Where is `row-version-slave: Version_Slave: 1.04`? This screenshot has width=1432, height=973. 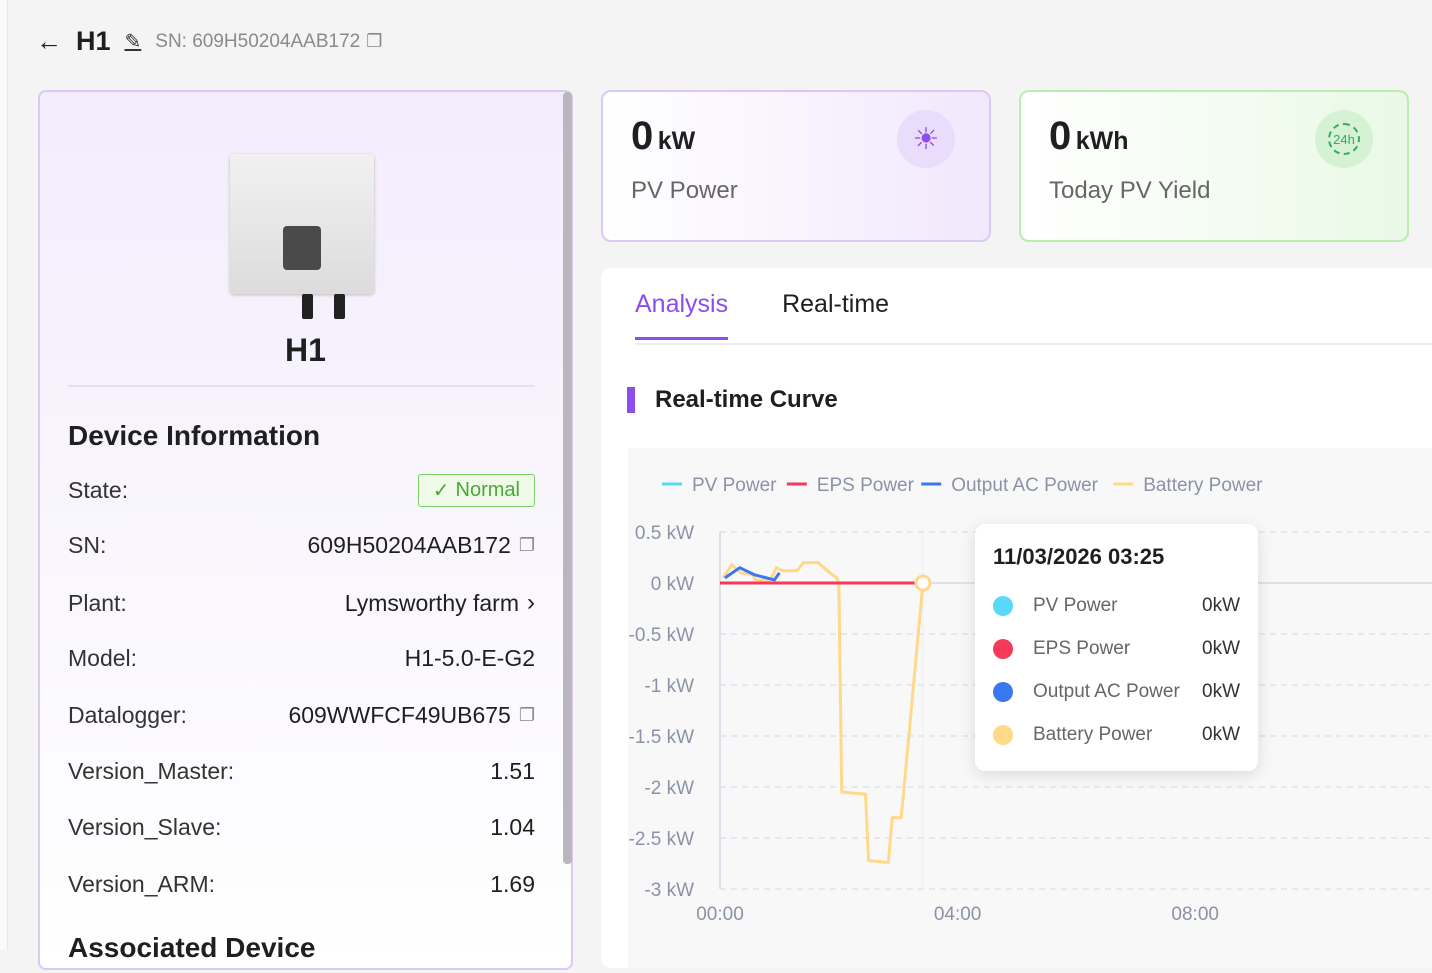
row-version-slave: Version_Slave: 1.04 is located at coordinates (301, 827).